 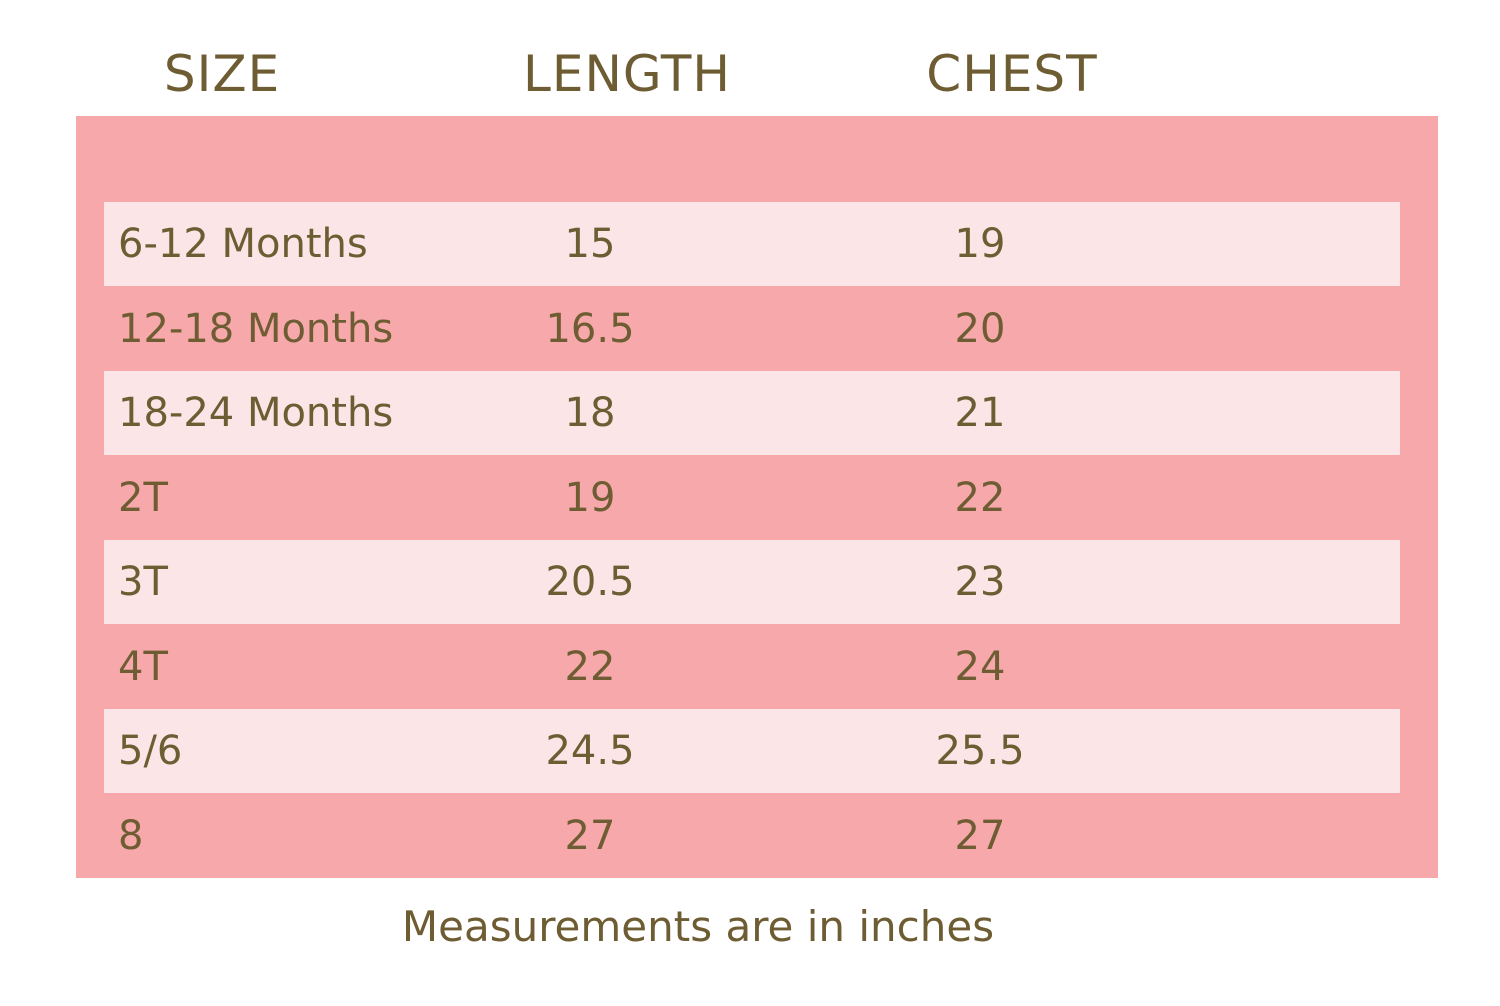 What do you see at coordinates (590, 244) in the screenshot?
I see `table-cell: 15` at bounding box center [590, 244].